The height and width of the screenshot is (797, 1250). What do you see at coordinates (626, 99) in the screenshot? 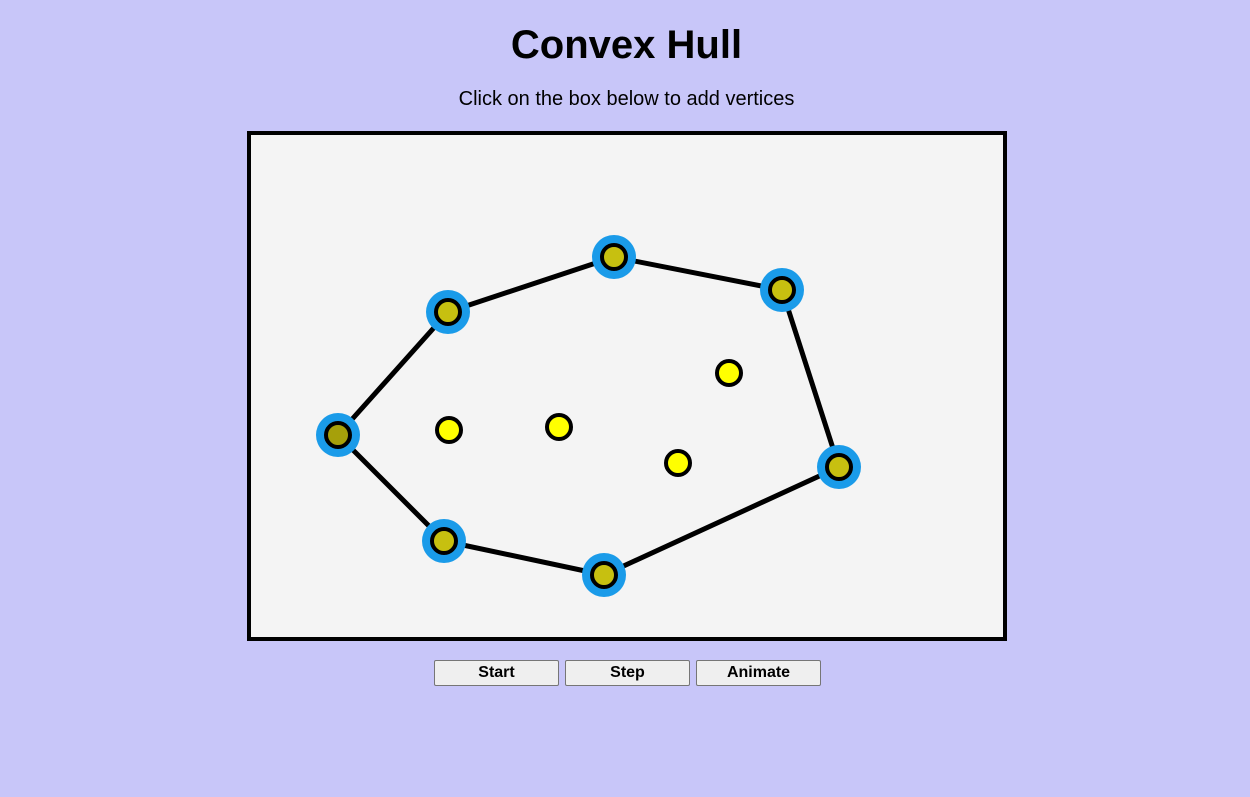
I see `instructions-text: Click on the box below to add vertices` at bounding box center [626, 99].